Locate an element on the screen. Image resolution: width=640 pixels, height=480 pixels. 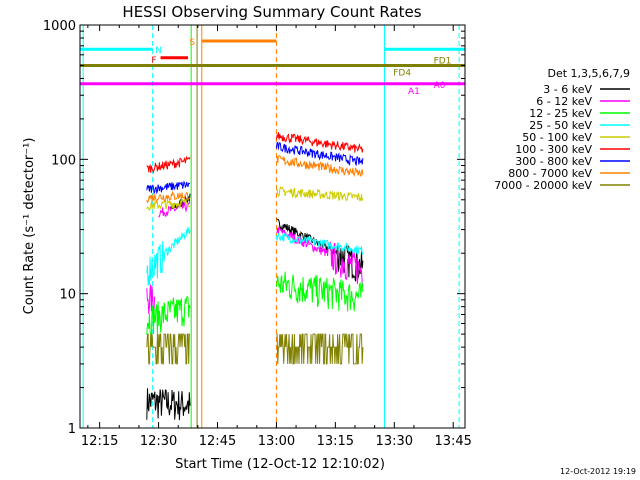
legend-entry-label: 100 - 300 keV is located at coordinates (553, 149).